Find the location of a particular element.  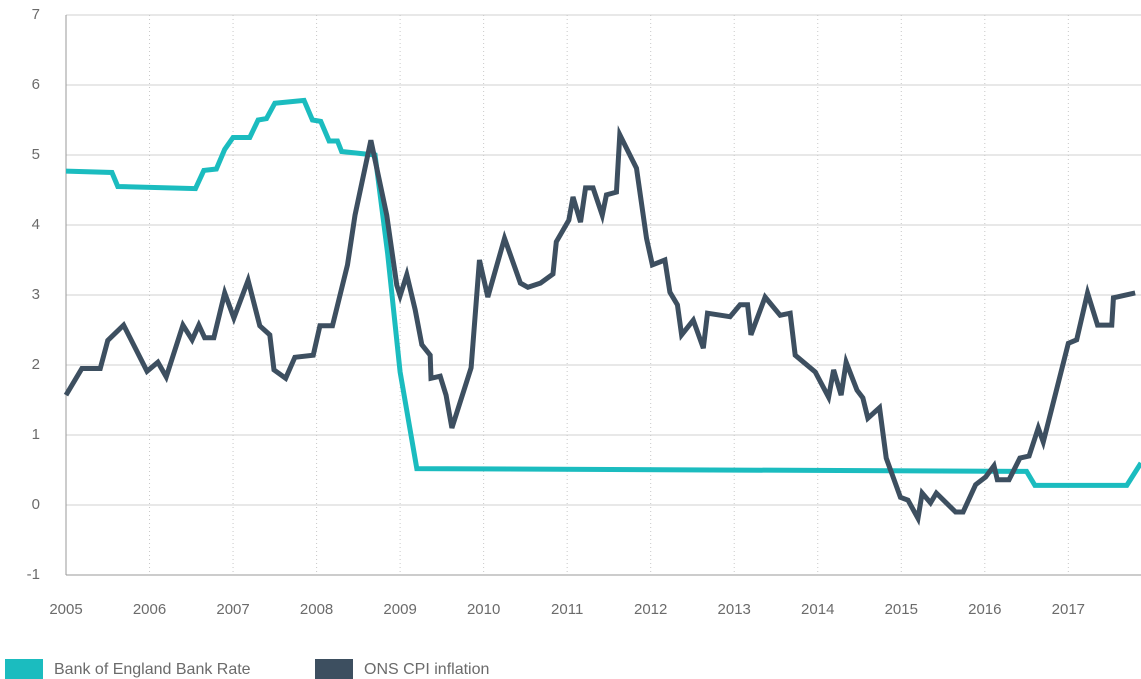

y-tick-label: 5 is located at coordinates (36, 154).